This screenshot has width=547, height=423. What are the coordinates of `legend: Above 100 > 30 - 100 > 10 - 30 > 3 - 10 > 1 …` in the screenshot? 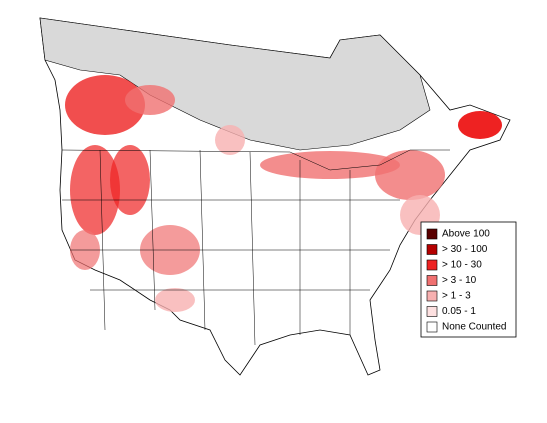 It's located at (466, 280).